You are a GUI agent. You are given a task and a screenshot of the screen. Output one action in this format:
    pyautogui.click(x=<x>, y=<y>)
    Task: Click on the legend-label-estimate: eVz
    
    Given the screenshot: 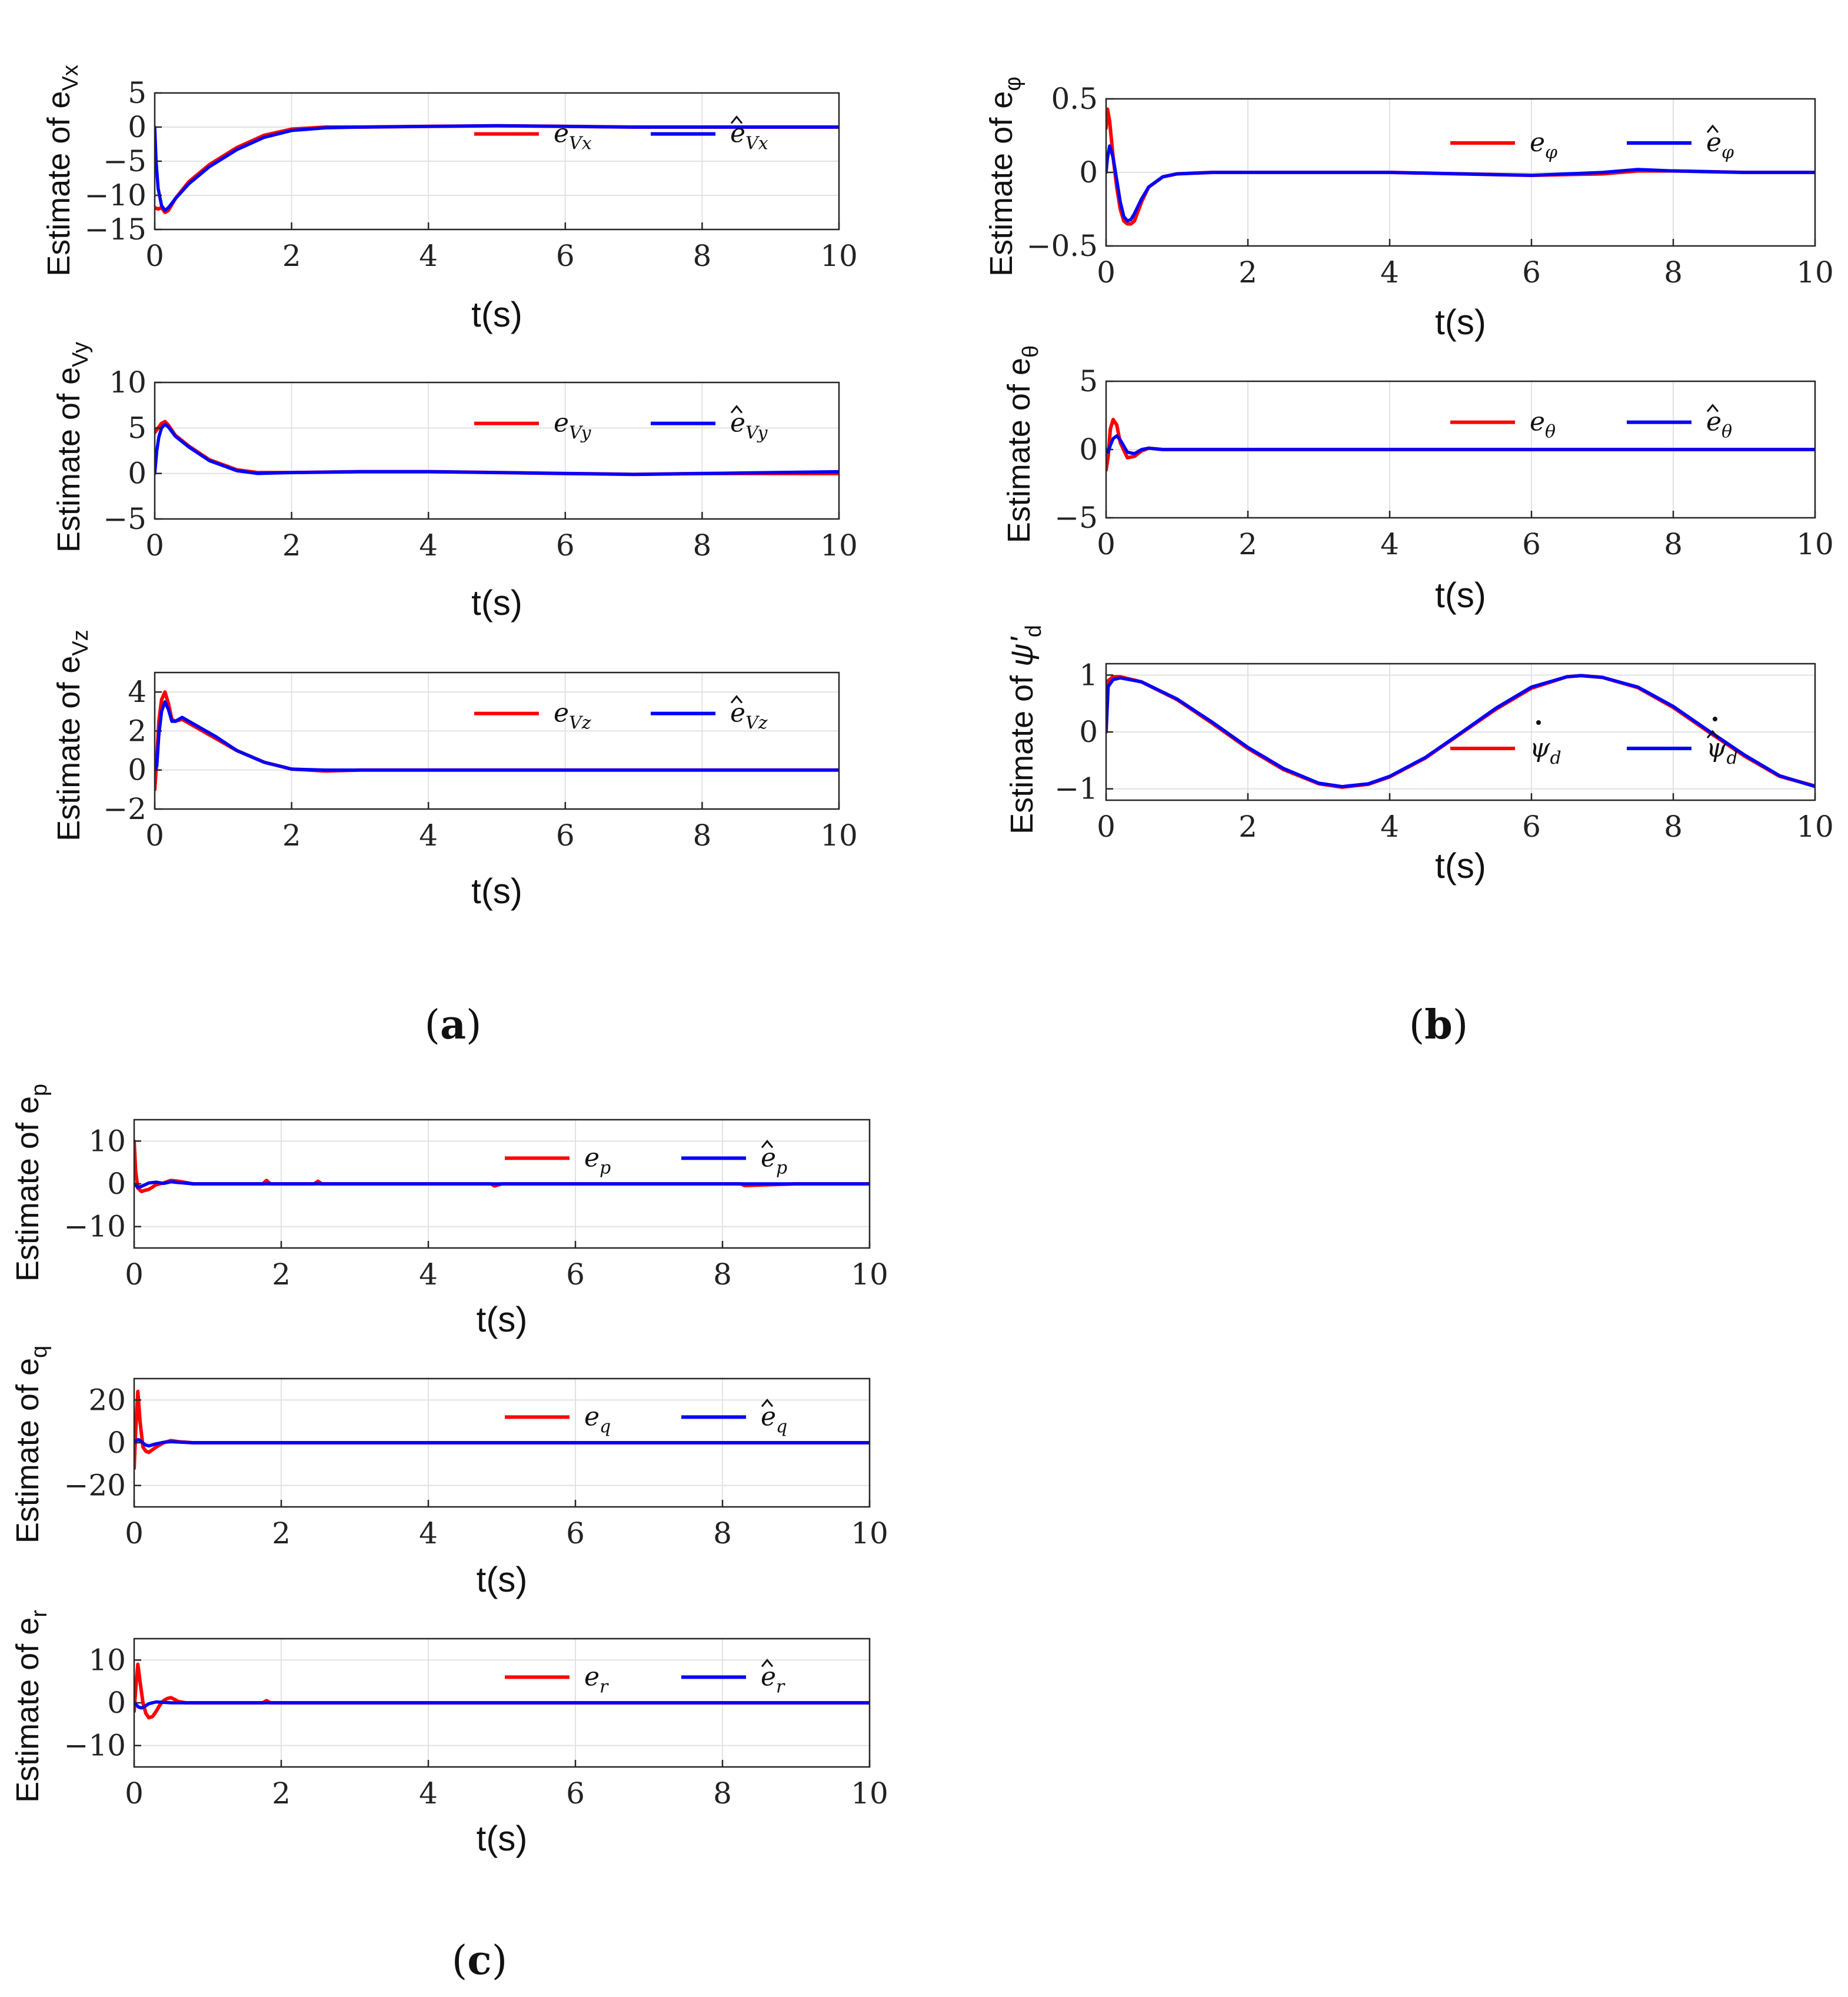 What is the action you would take?
    pyautogui.click(x=749, y=716)
    